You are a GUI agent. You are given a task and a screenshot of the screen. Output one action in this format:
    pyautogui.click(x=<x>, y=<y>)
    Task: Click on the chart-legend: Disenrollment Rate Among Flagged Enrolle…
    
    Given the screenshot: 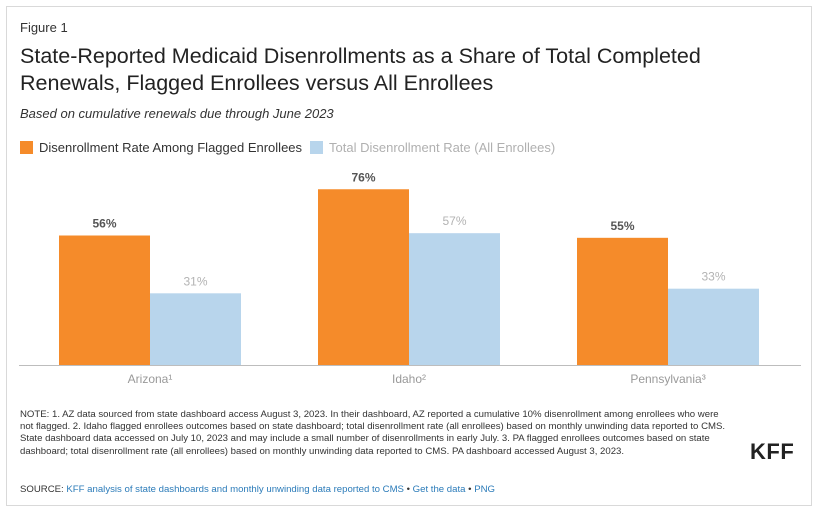 What is the action you would take?
    pyautogui.click(x=291, y=147)
    